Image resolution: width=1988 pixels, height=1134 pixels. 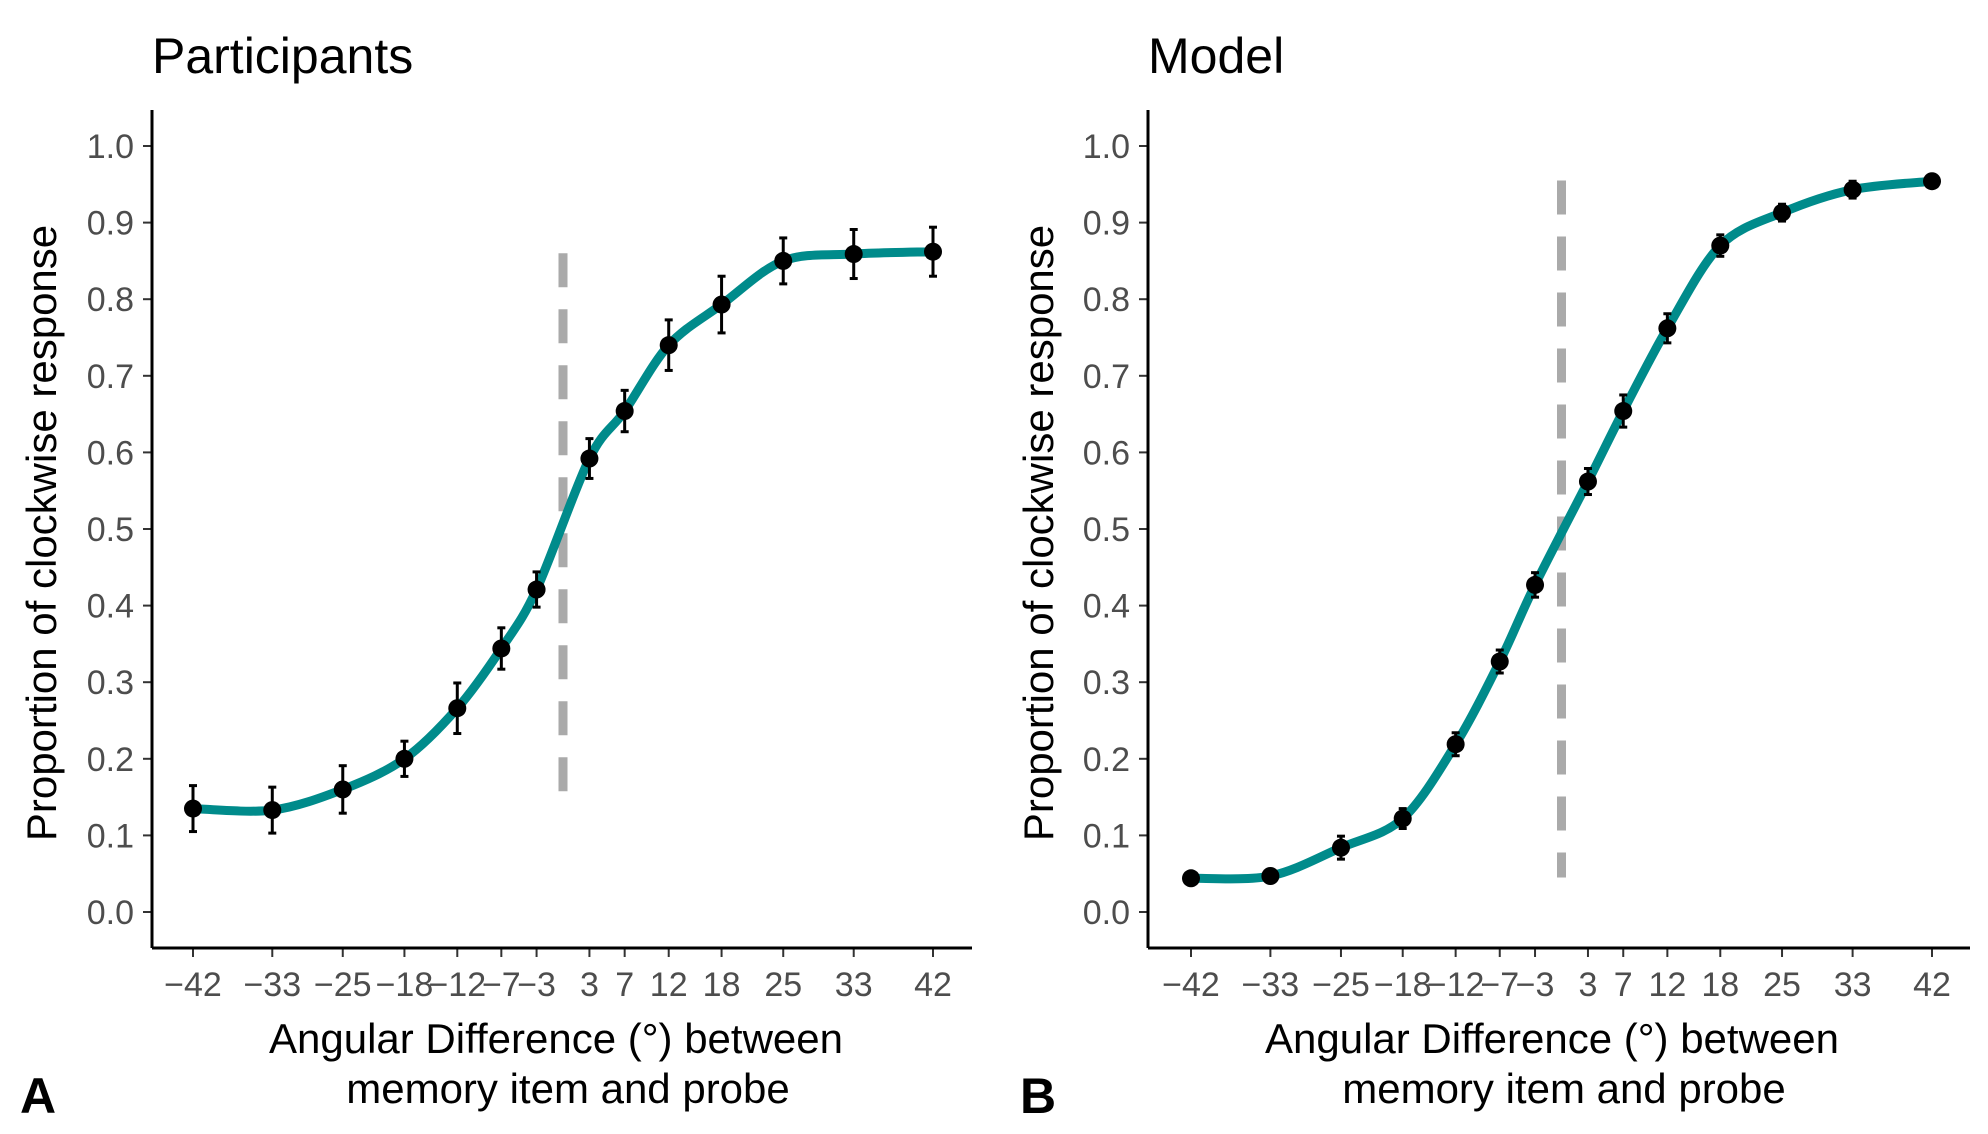 I want to click on panel-title: Model, so click(x=1216, y=56).